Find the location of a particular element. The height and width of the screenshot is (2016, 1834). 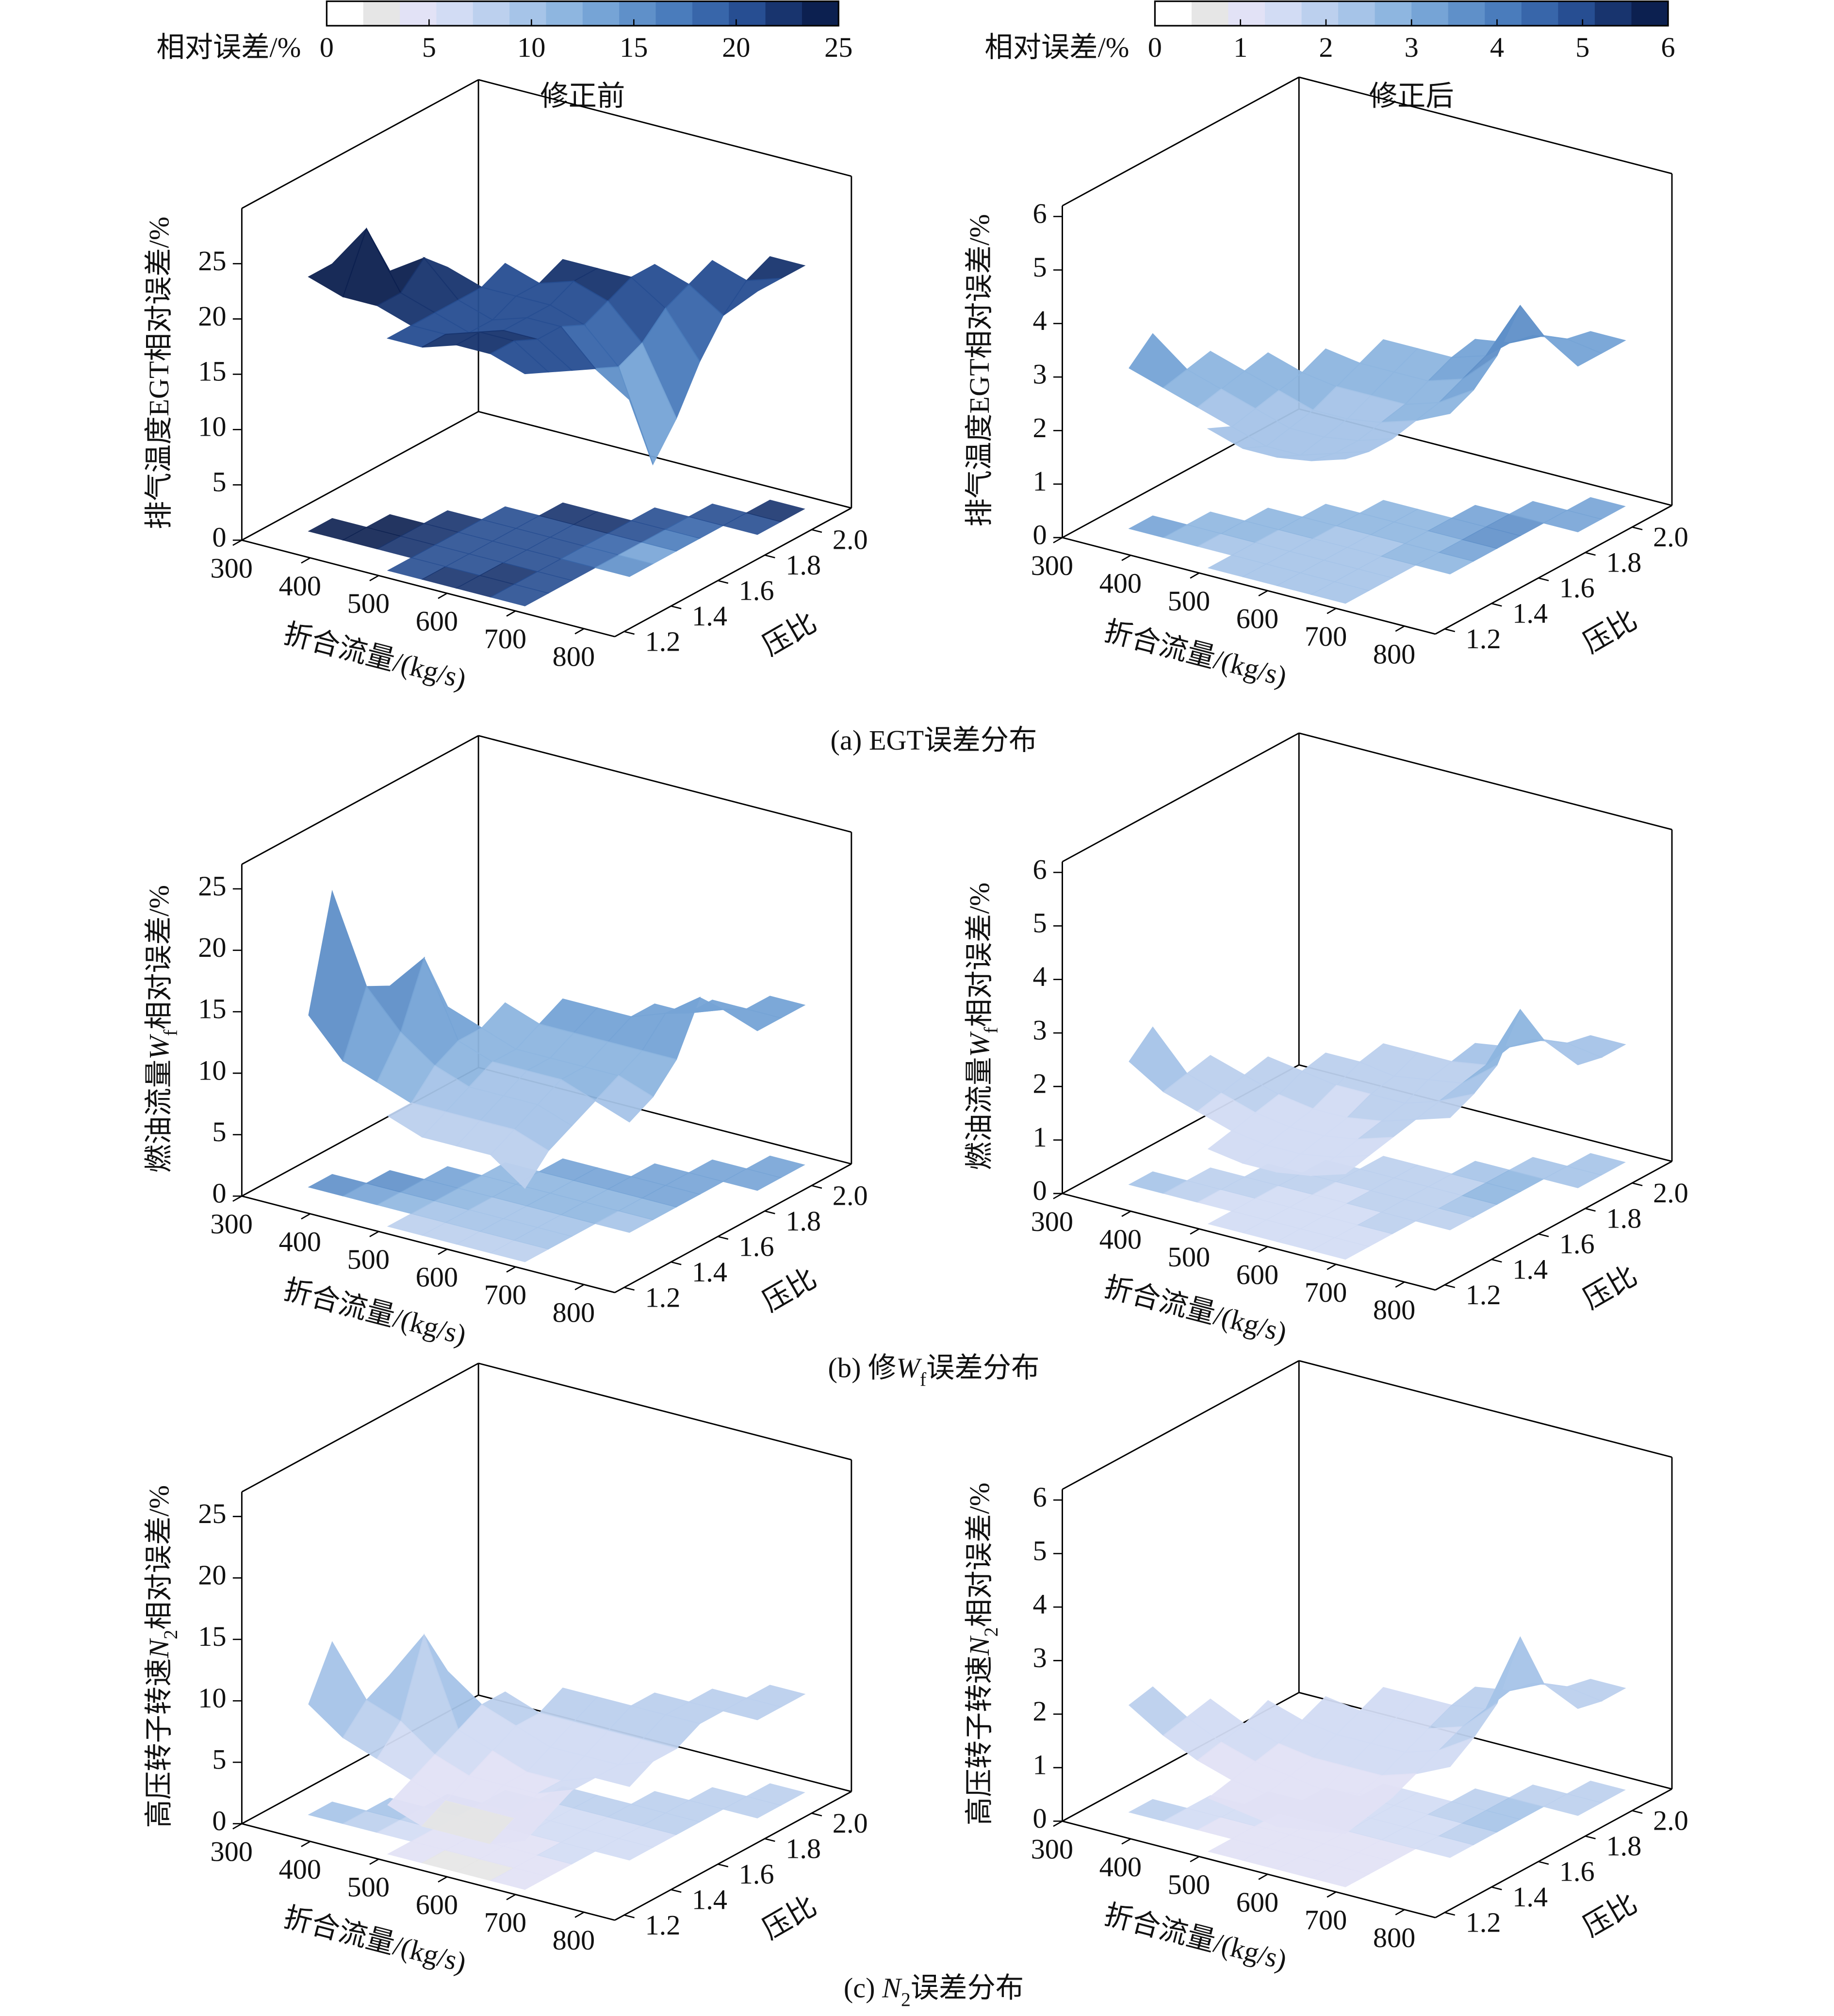

colorbar-label: 相对误差/% is located at coordinates (1056, 47).